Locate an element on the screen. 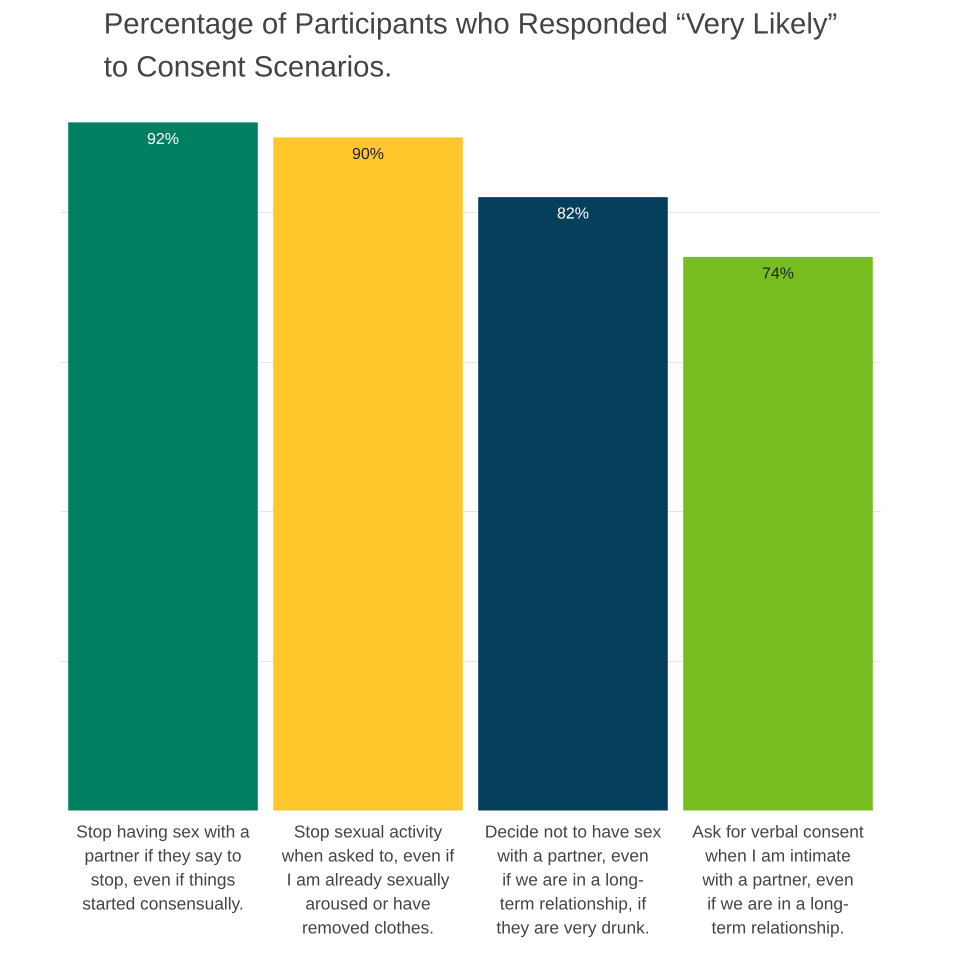 The image size is (961, 964). x-tick-label: Stop having sex with a partner if they say to stop, even if things started consensually. is located at coordinates (163, 868).